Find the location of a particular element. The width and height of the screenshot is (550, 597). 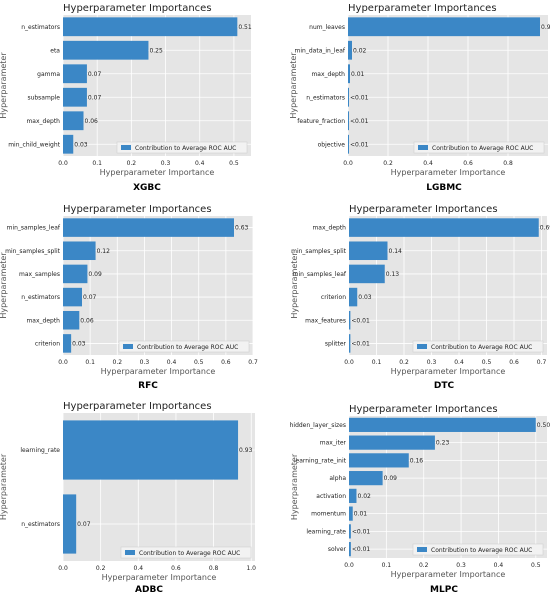

bar-eta is located at coordinates (106, 50).